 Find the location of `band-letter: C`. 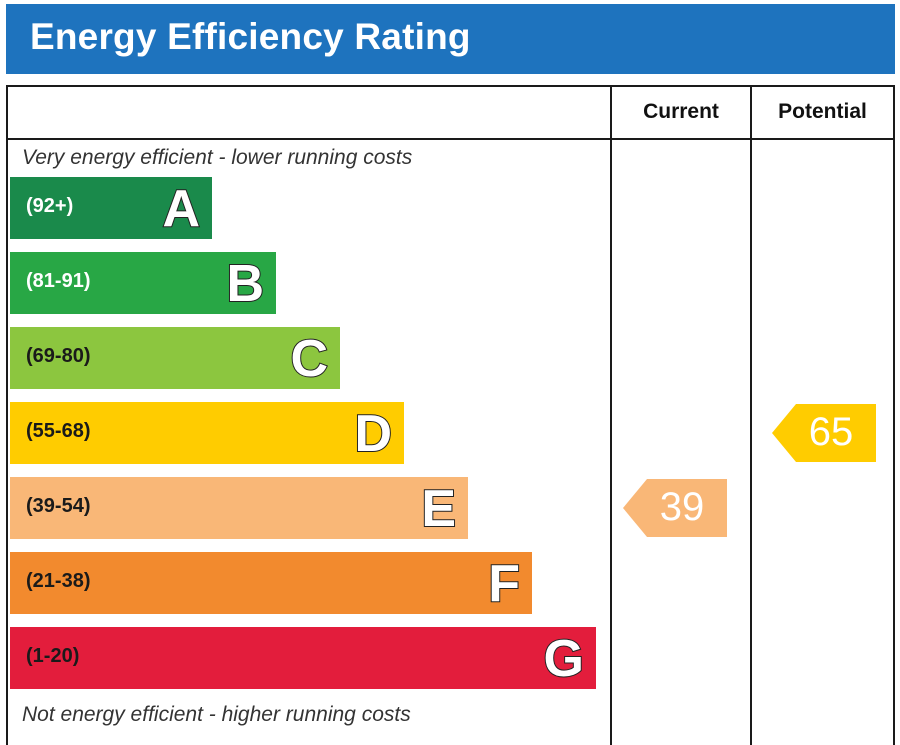

band-letter: C is located at coordinates (309, 359).